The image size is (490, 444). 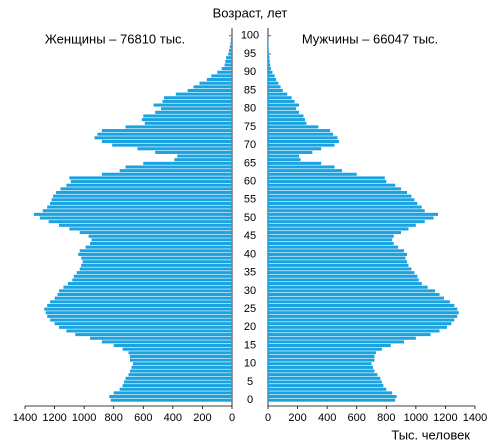 I want to click on age-label: 20, so click(x=250, y=327).